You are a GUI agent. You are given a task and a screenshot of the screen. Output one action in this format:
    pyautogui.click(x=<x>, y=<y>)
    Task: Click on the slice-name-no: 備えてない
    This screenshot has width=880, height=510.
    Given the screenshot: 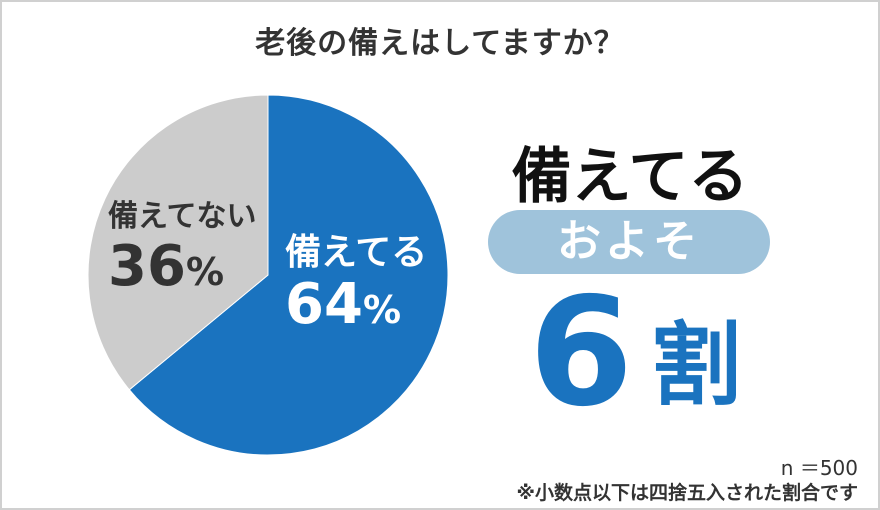 What is the action you would take?
    pyautogui.click(x=182, y=216)
    